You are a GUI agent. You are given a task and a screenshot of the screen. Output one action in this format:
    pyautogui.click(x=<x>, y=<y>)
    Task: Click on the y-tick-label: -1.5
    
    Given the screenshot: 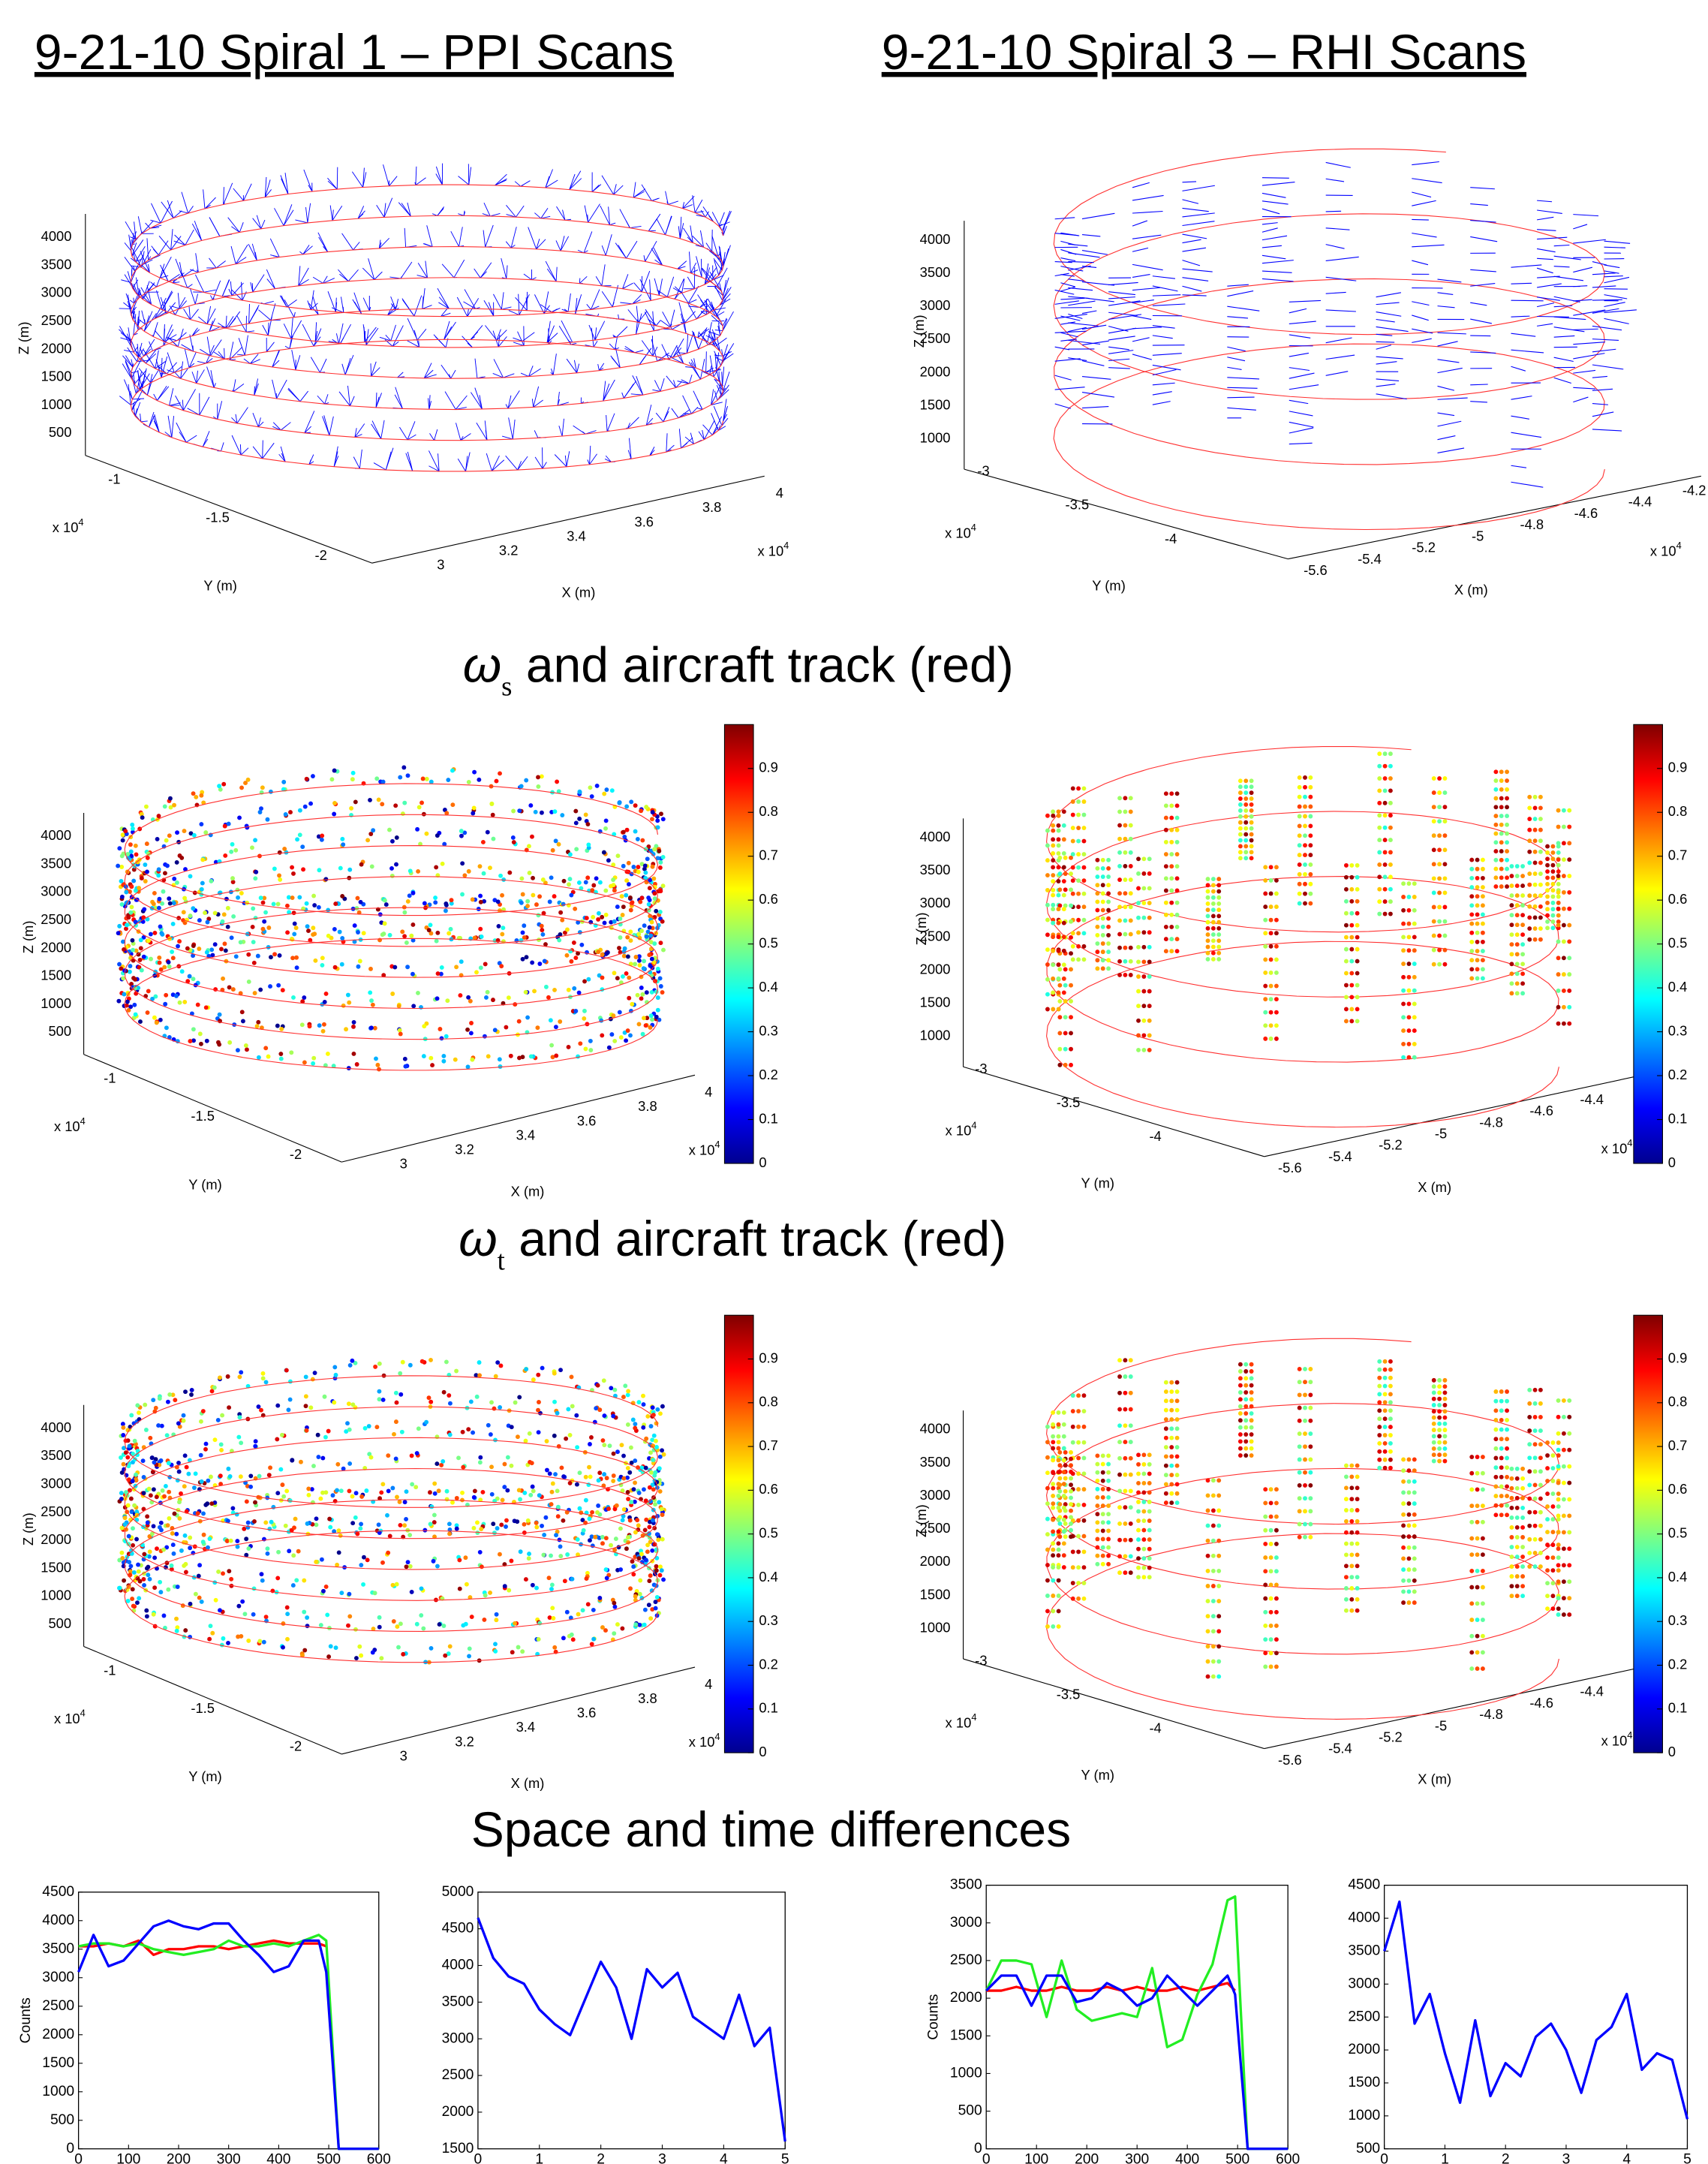 What is the action you would take?
    pyautogui.click(x=218, y=517)
    